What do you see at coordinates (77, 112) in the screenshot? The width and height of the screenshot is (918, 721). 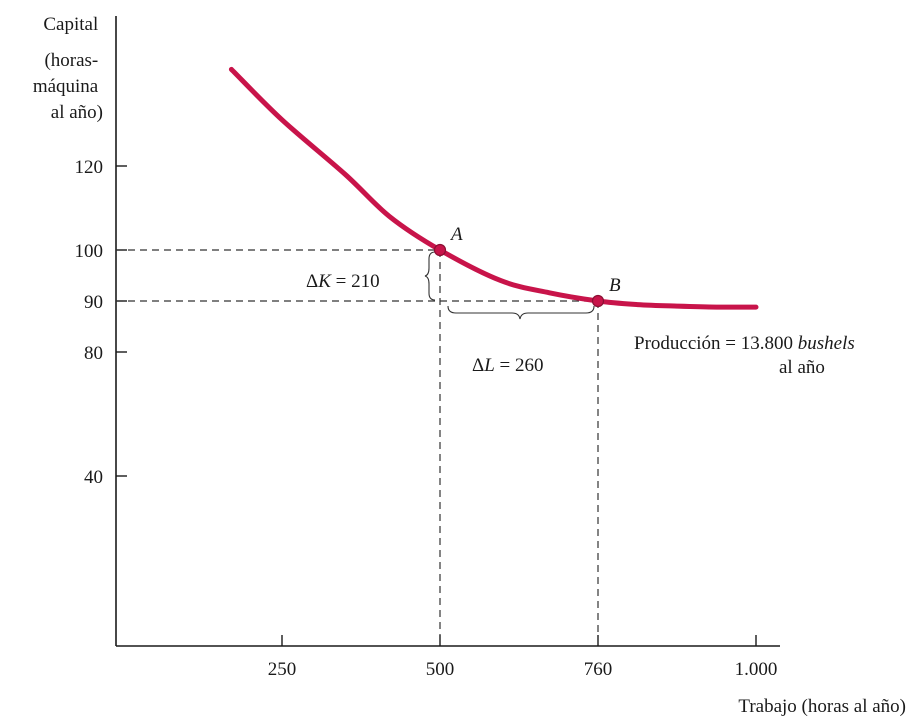 I see `y-axis-title-line-4: al año)` at bounding box center [77, 112].